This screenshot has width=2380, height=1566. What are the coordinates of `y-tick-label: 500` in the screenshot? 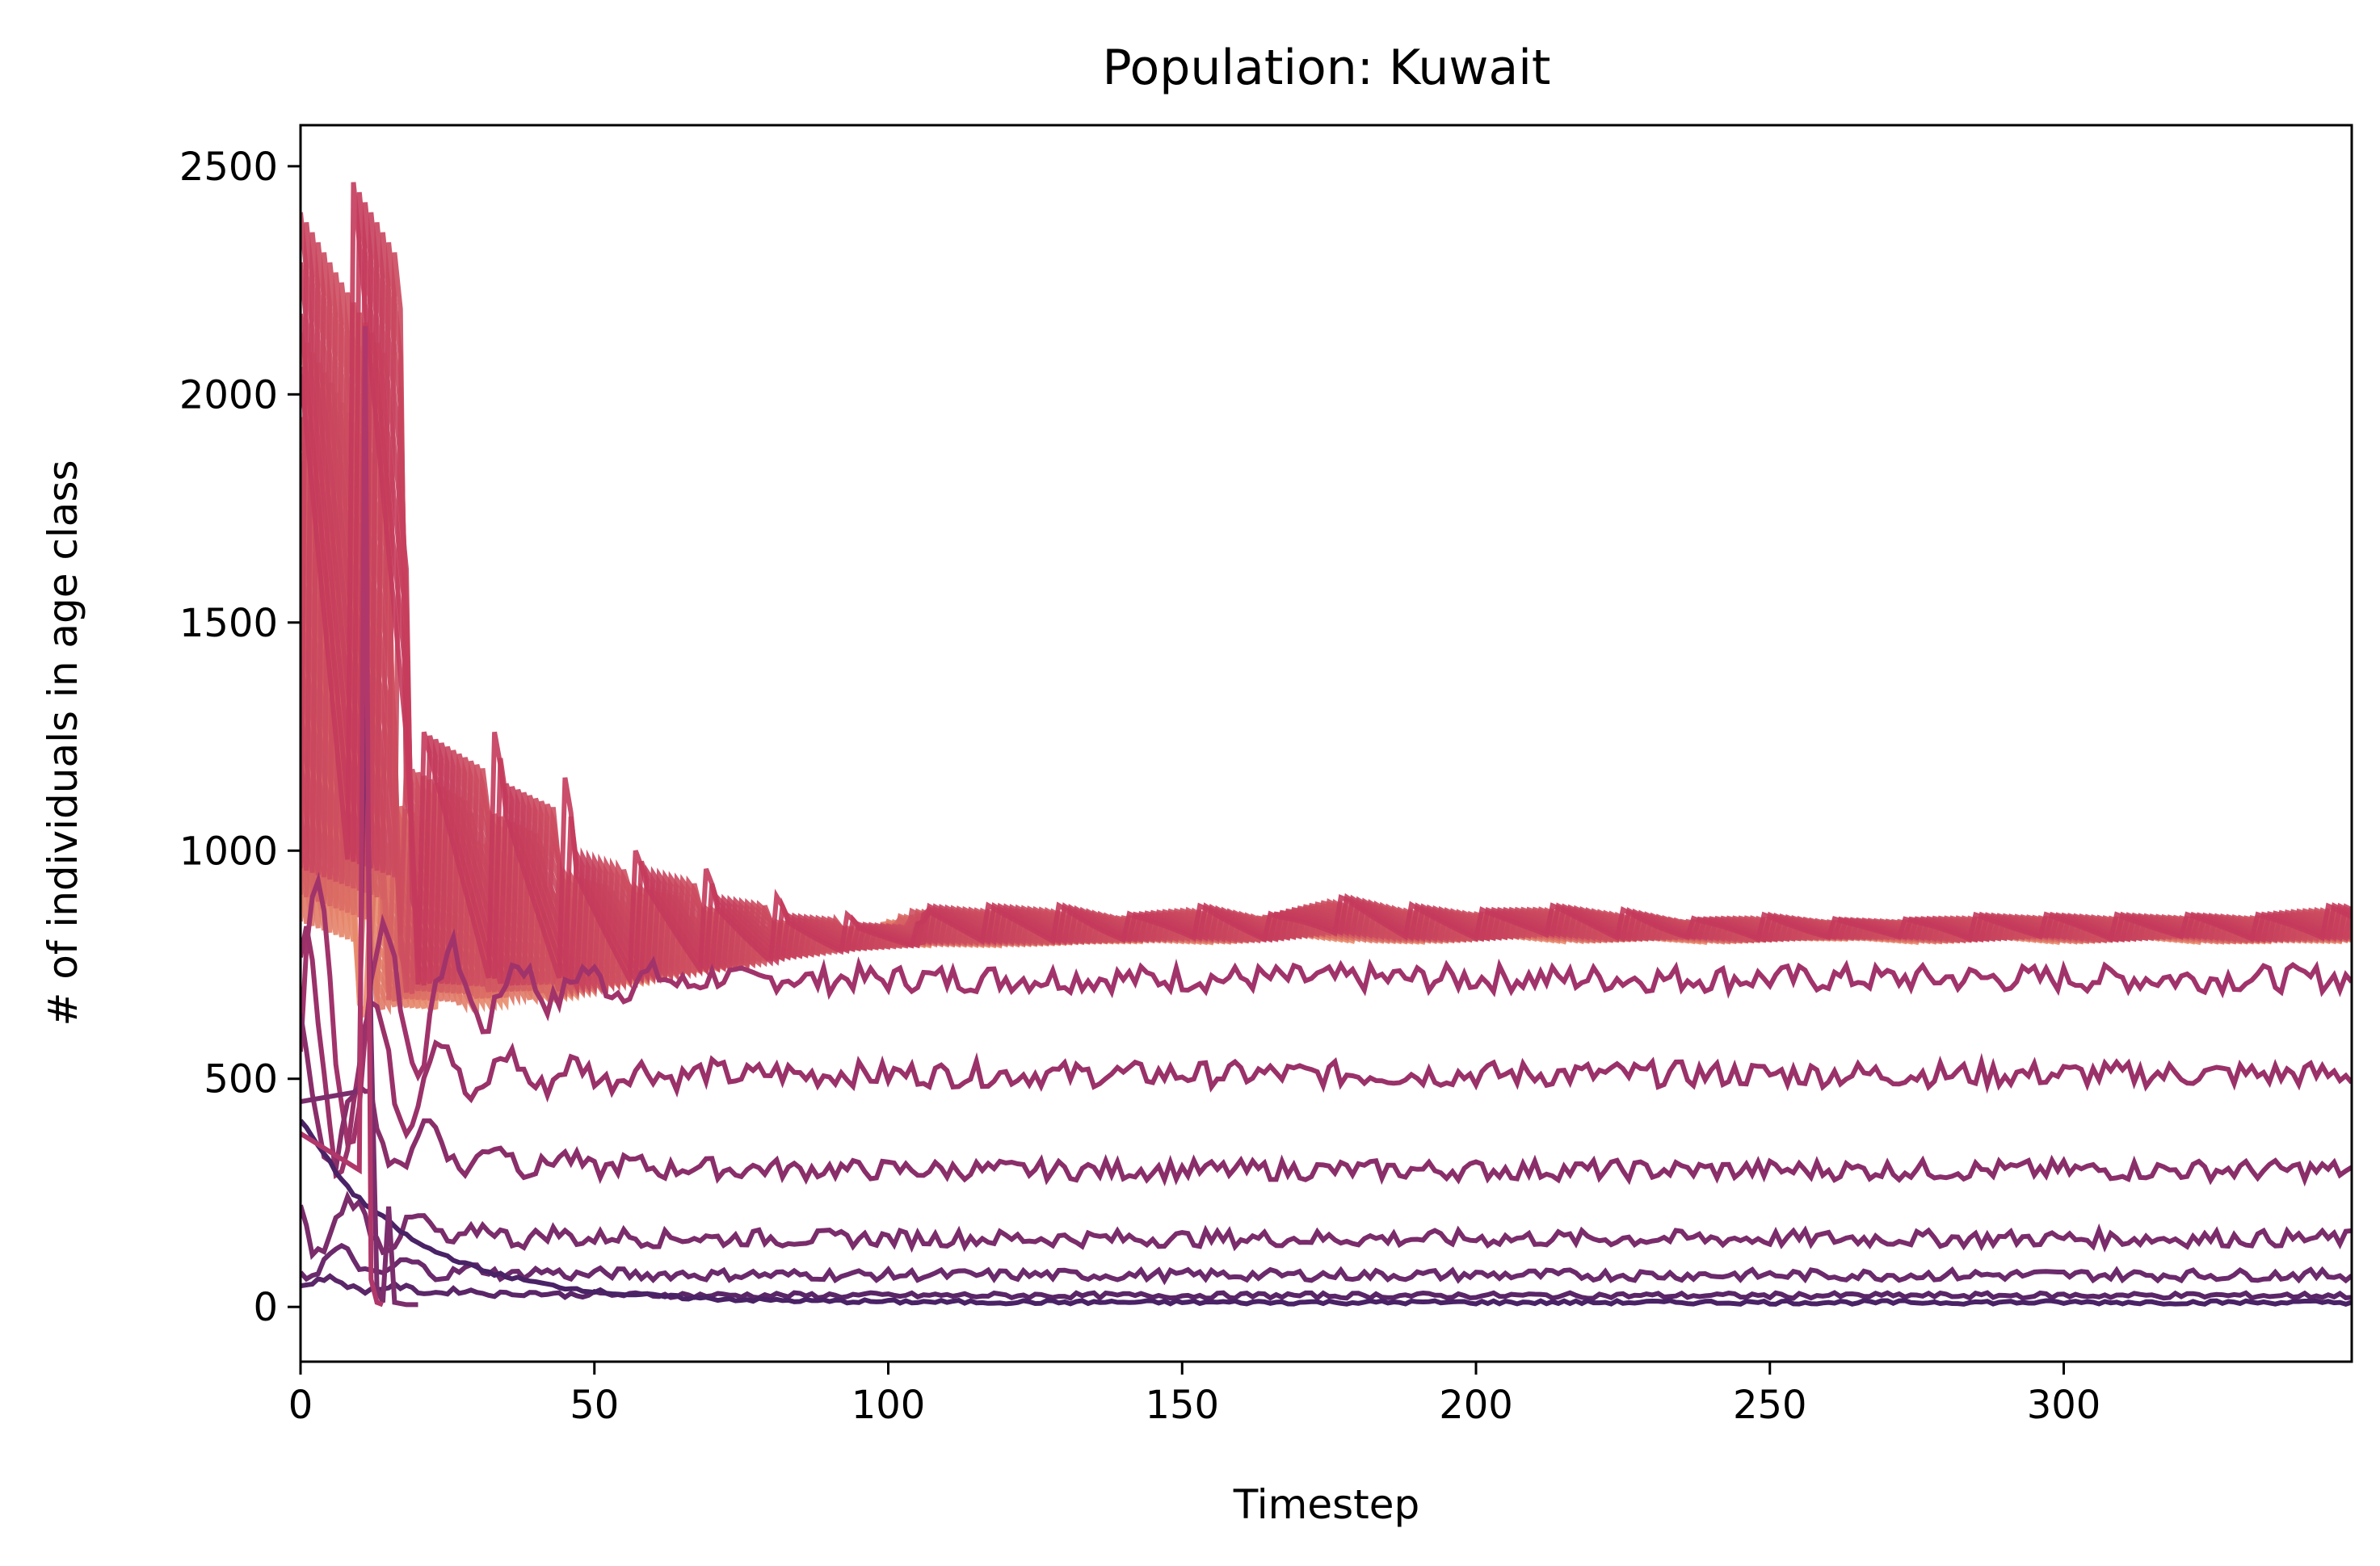 It's located at (241, 1079).